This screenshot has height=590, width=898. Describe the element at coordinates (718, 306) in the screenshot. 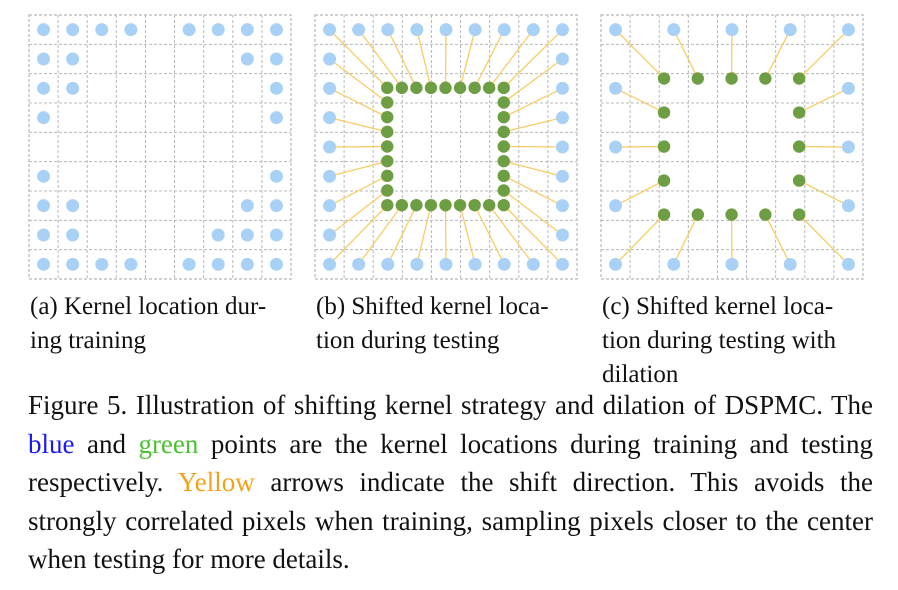

I see `subcaption-c-line1: (c) Shifted kernel loca-` at that location.